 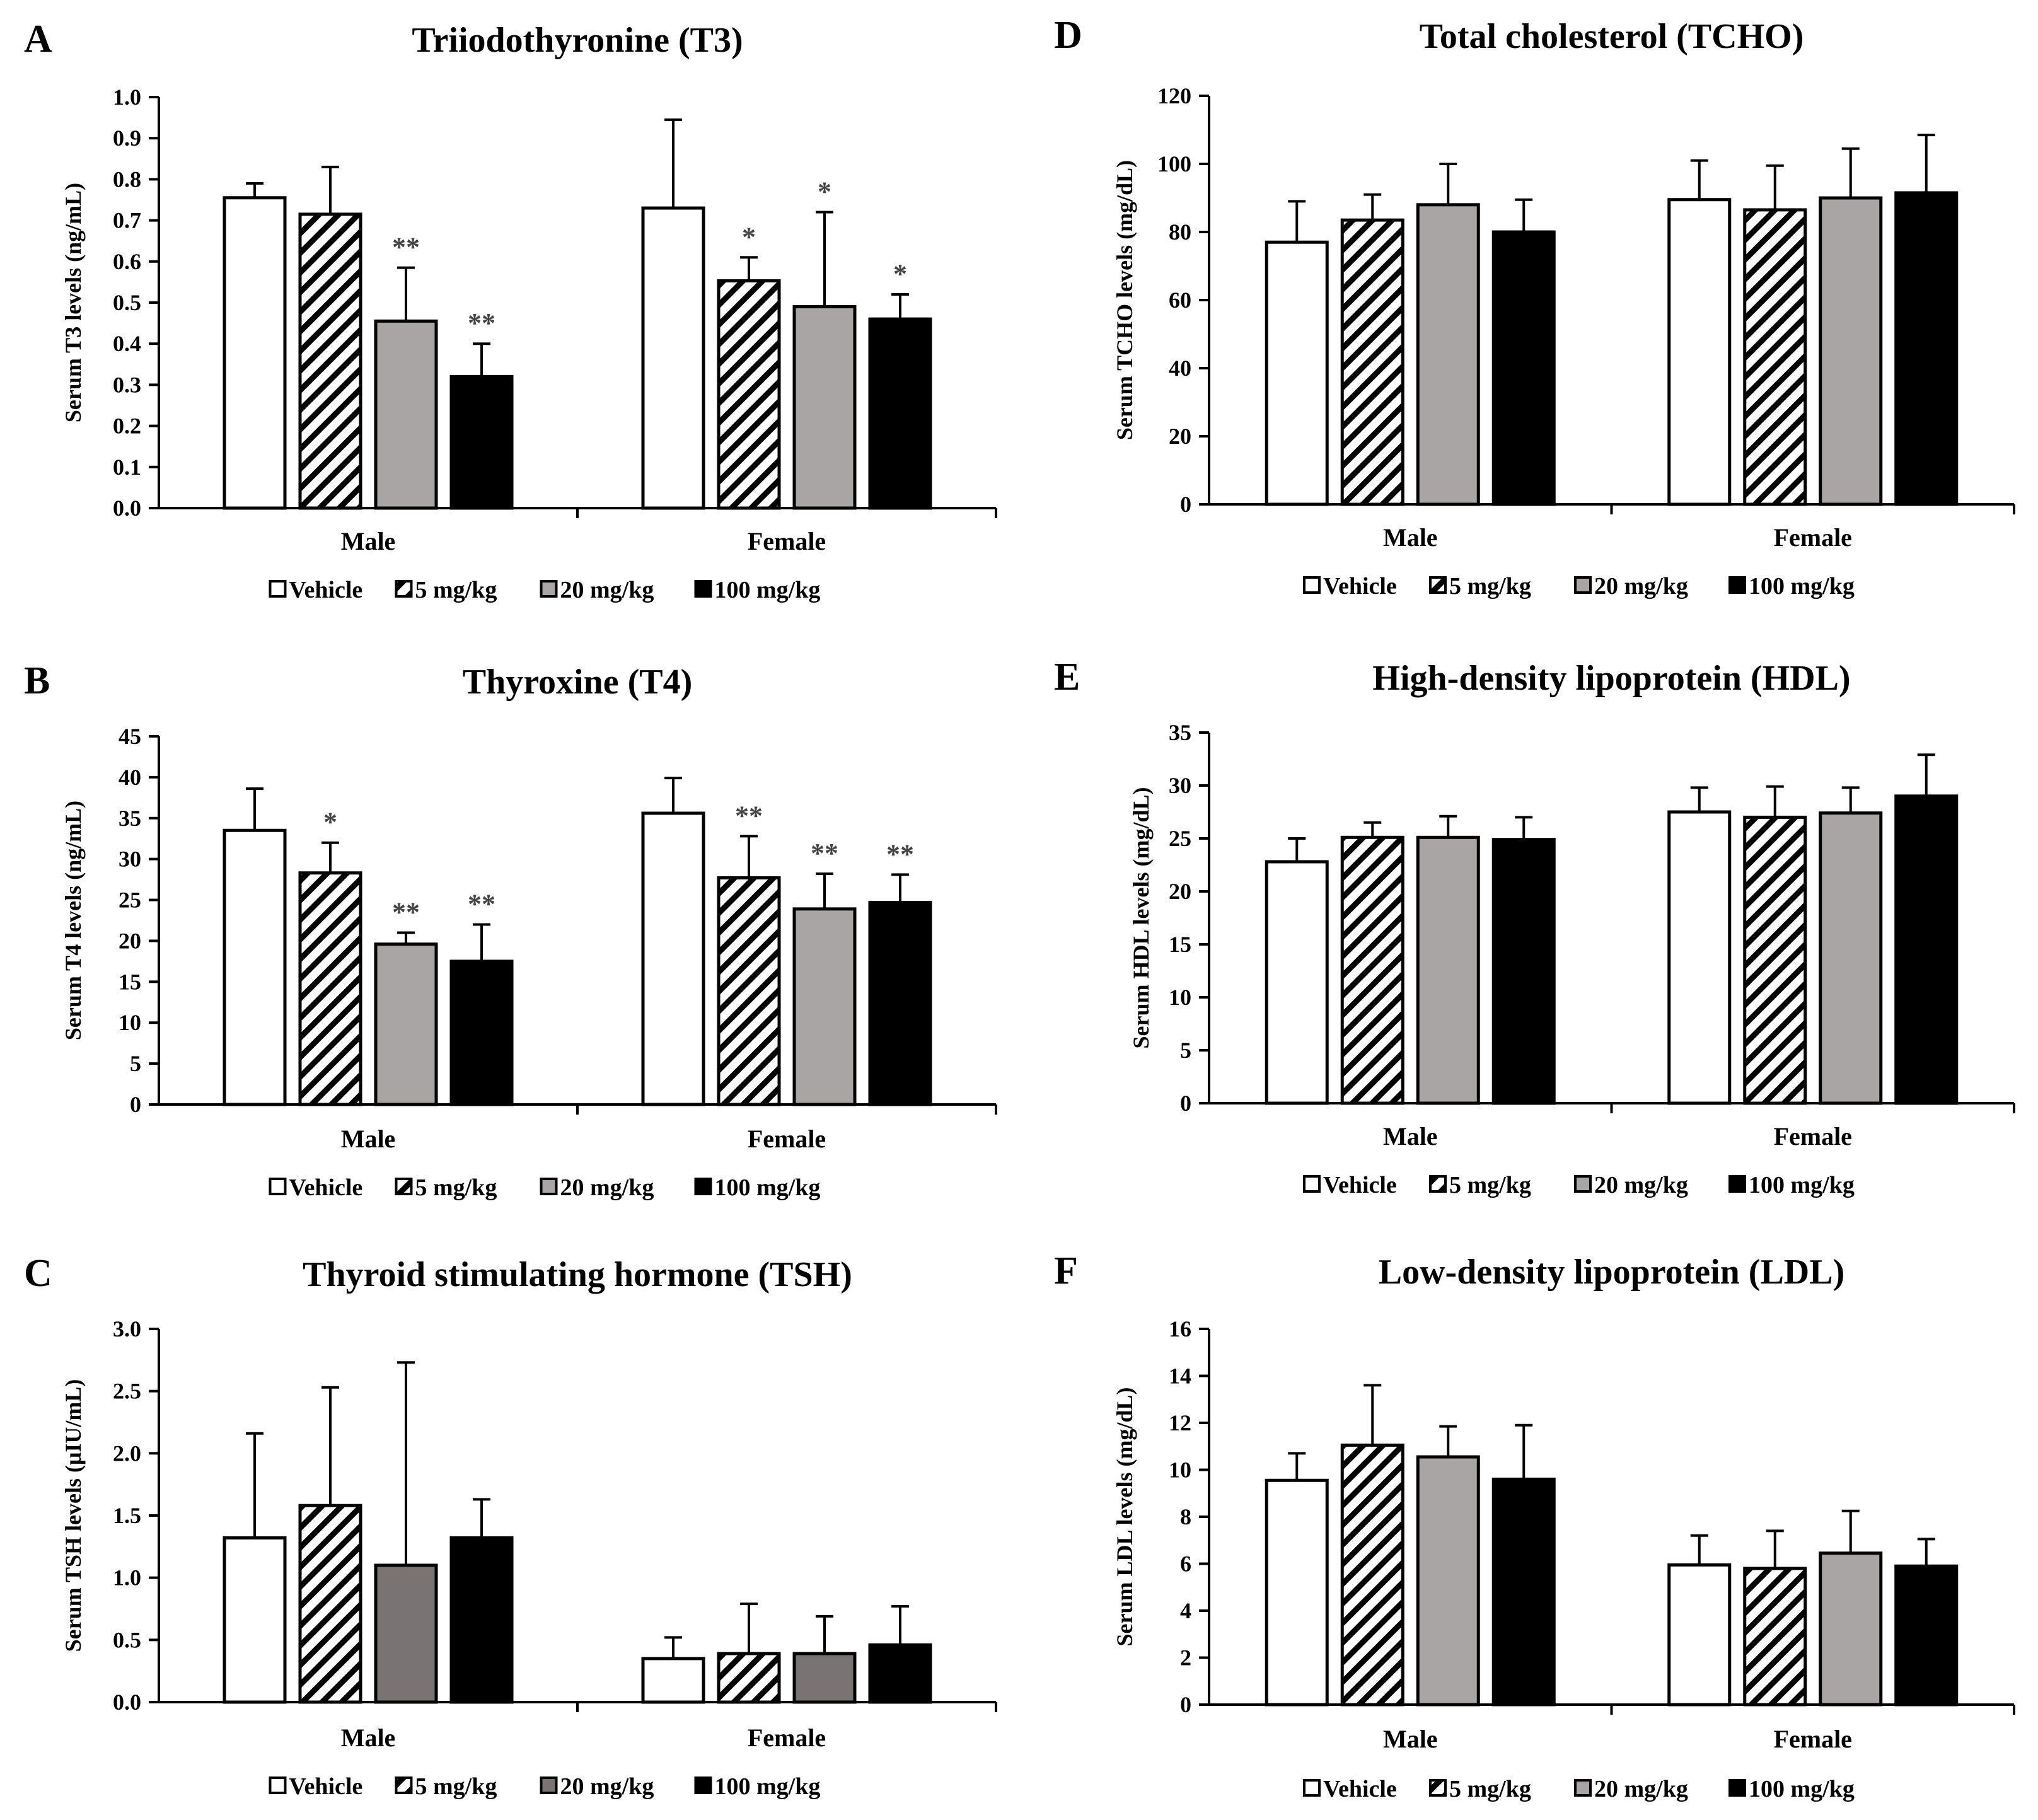 What do you see at coordinates (127, 1515) in the screenshot?
I see `y-tick-label: 1.5` at bounding box center [127, 1515].